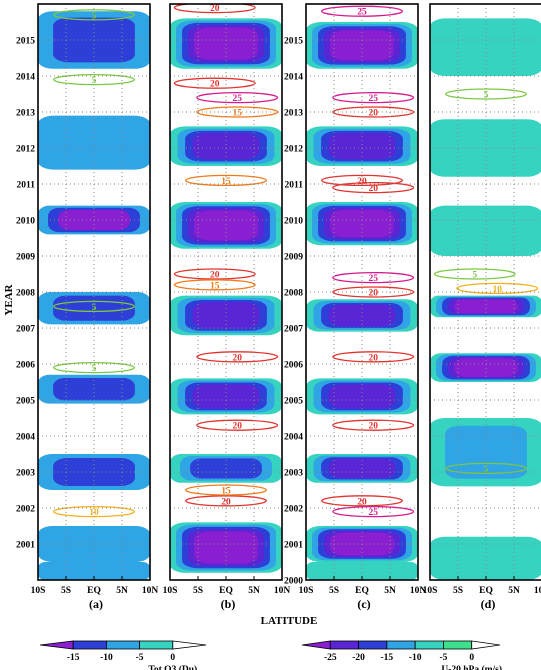 The image size is (541, 670). What do you see at coordinates (471, 667) in the screenshot?
I see `colorbar-label: U-20 hPa (m/s)` at bounding box center [471, 667].